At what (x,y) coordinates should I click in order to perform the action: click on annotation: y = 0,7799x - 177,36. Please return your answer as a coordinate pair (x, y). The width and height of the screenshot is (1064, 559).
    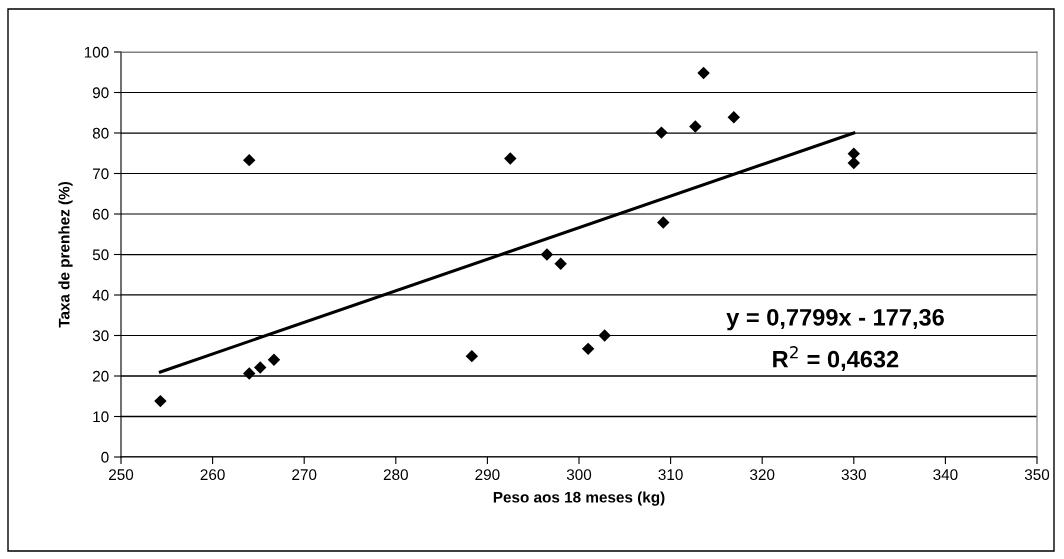
    Looking at the image, I should click on (835, 319).